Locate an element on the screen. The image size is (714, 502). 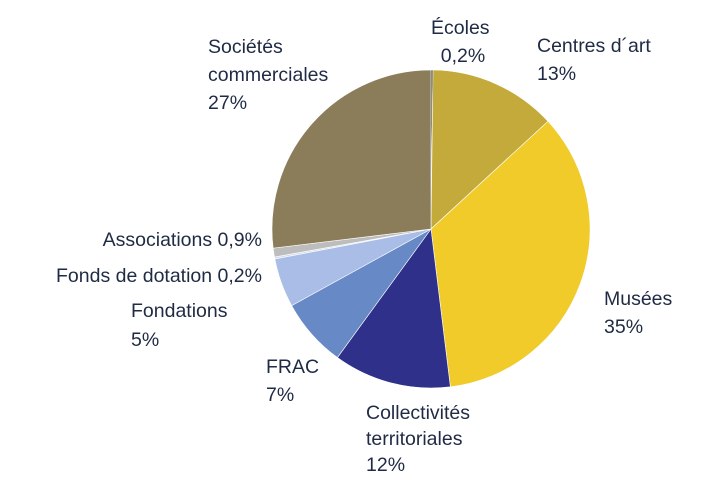
label-collectivites: Collectivités territoriales 12% is located at coordinates (420, 439).